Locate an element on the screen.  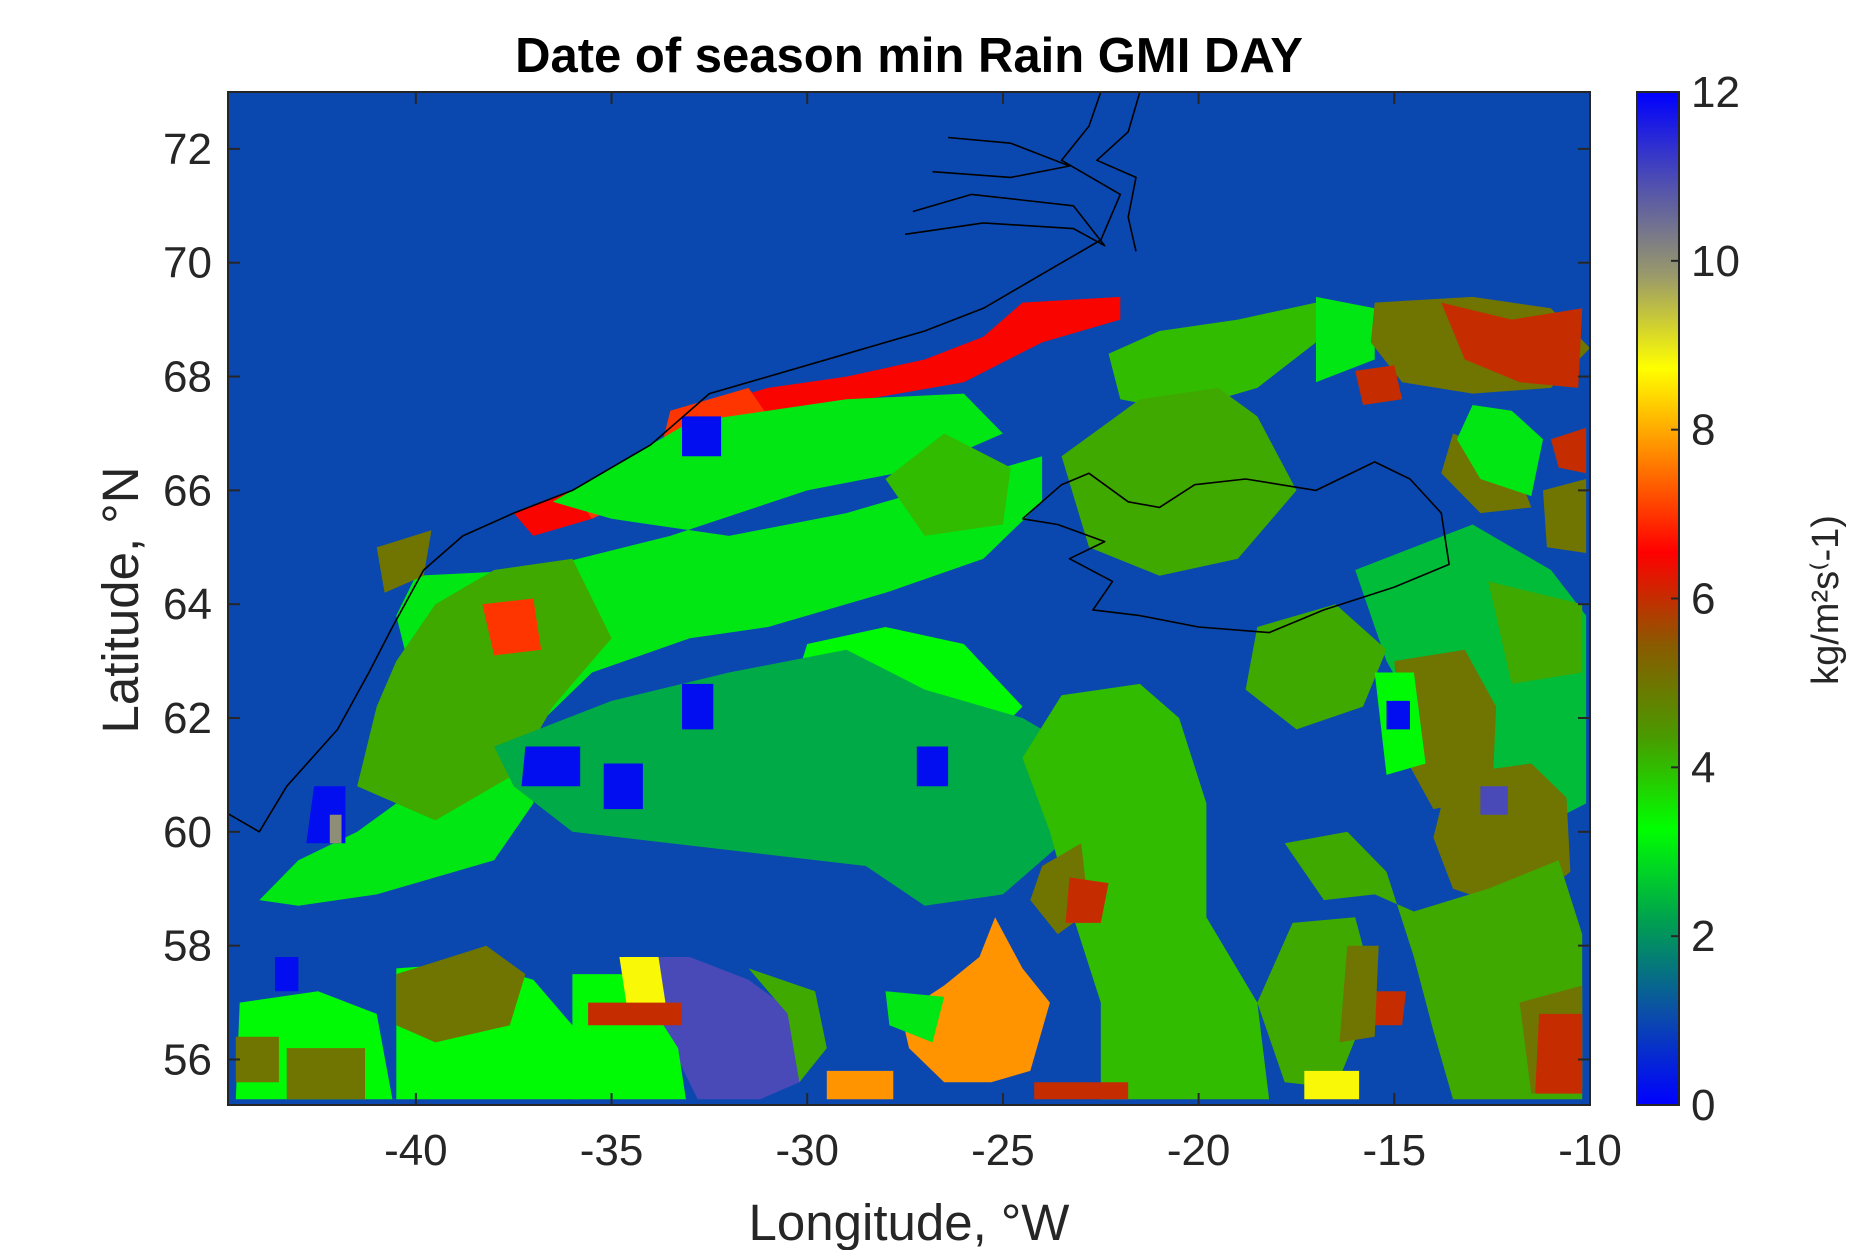
x-tick-label: -30 is located at coordinates (807, 1150).